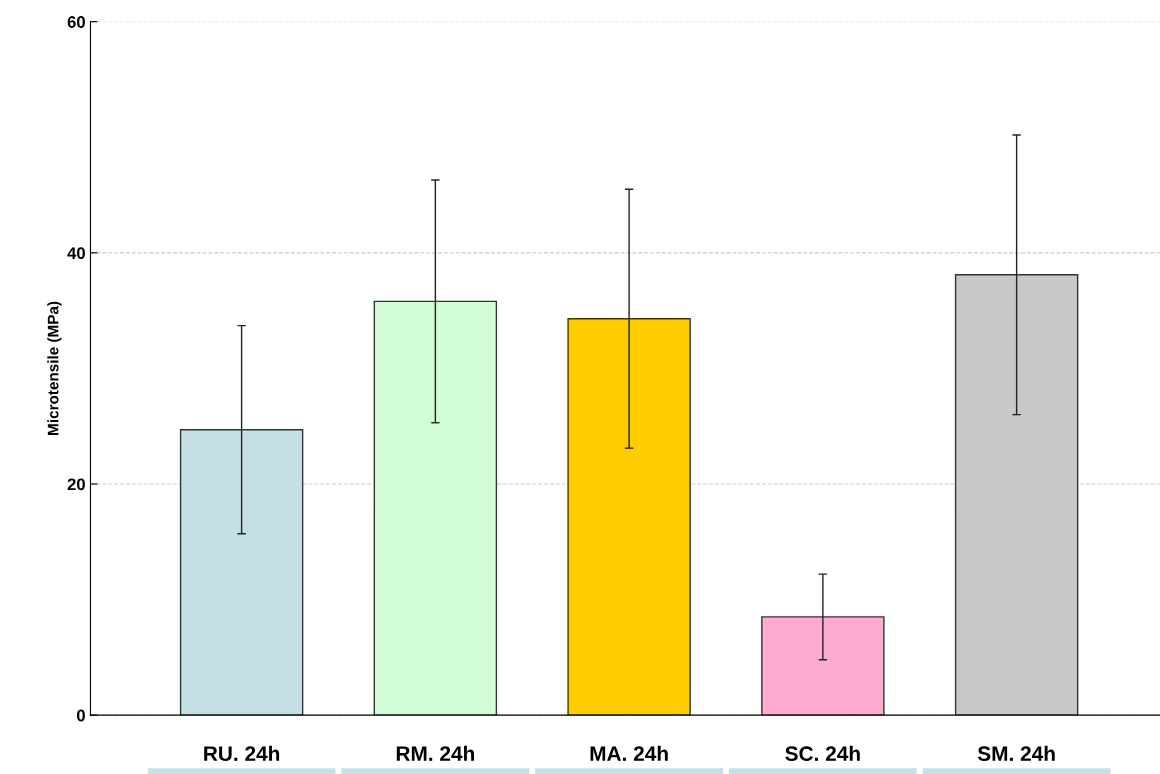 The image size is (1160, 774). Describe the element at coordinates (76, 22) in the screenshot. I see `y-tick-label: 60` at that location.